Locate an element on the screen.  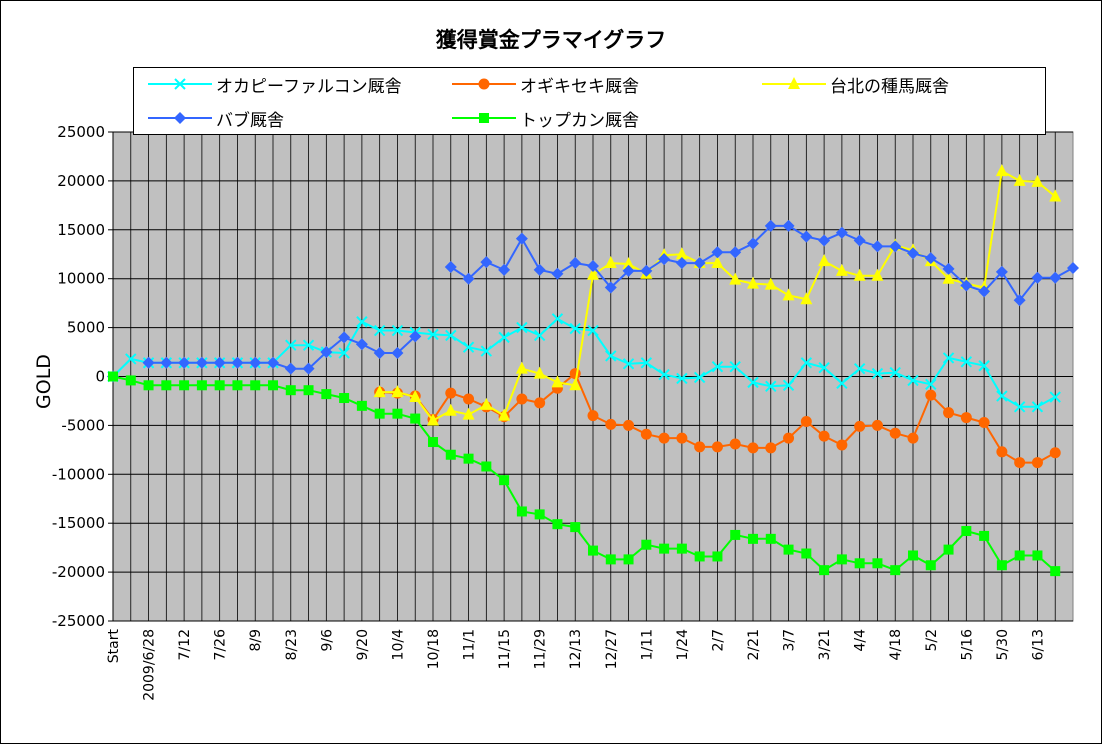
legend-item-ogikiseki: オギキセキ厩舎 is located at coordinates (545, 84).